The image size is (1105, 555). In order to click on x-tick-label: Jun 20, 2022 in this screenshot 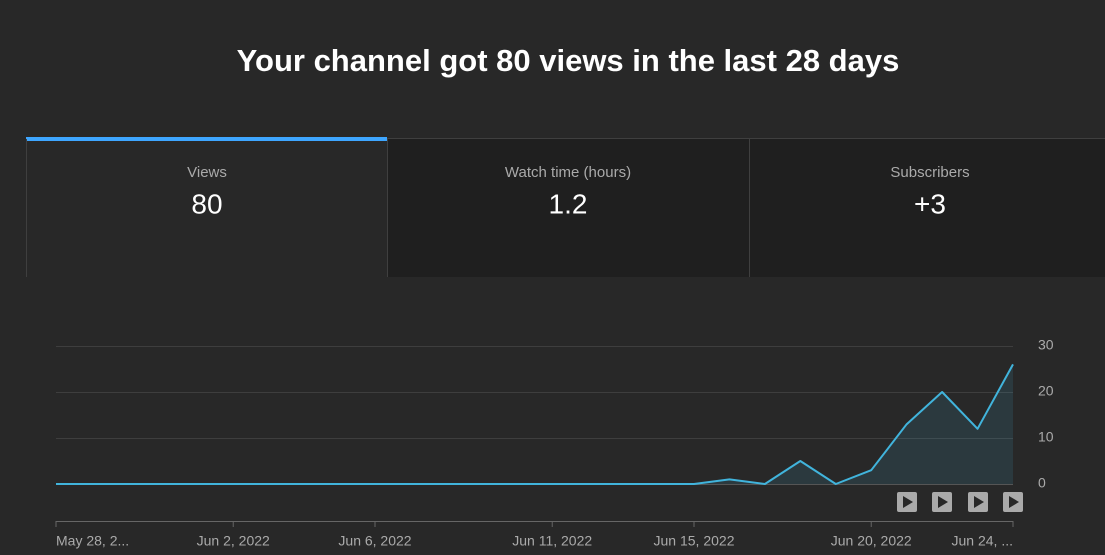, I will do `click(871, 541)`.